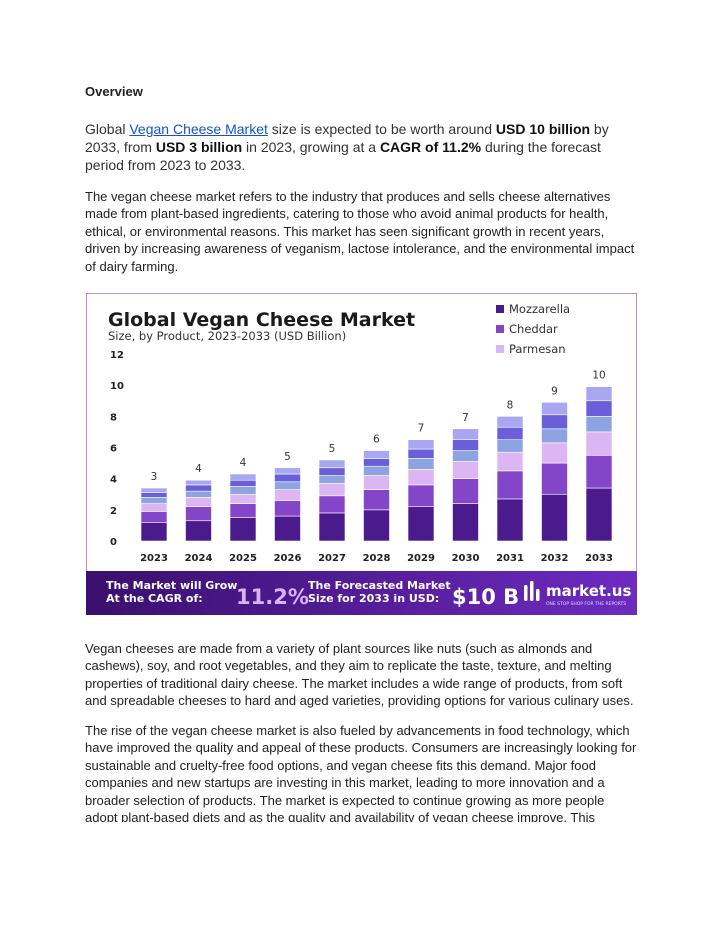 The width and height of the screenshot is (720, 931). I want to click on total-label: 3, so click(154, 477).